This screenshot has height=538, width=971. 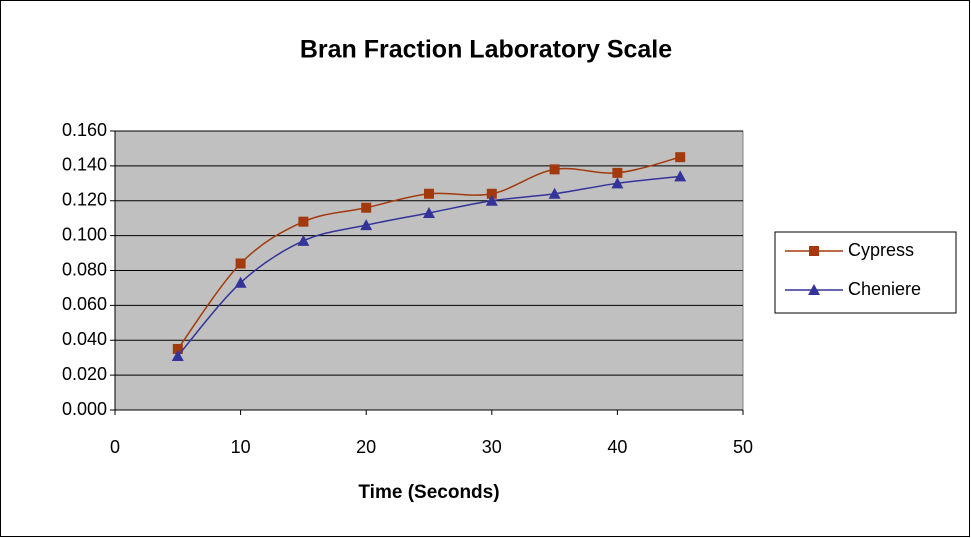 What do you see at coordinates (84, 269) in the screenshot?
I see `y-tick-label: 0.080` at bounding box center [84, 269].